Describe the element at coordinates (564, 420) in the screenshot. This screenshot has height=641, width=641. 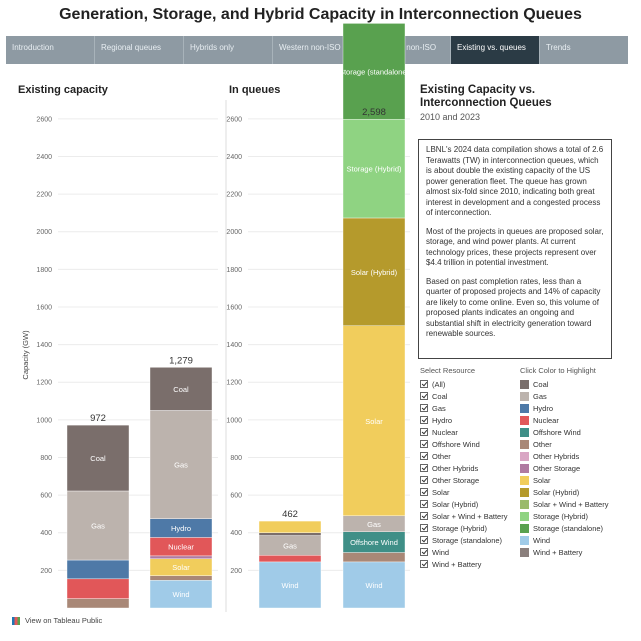
I see `color-legend-item: Nuclear` at that location.